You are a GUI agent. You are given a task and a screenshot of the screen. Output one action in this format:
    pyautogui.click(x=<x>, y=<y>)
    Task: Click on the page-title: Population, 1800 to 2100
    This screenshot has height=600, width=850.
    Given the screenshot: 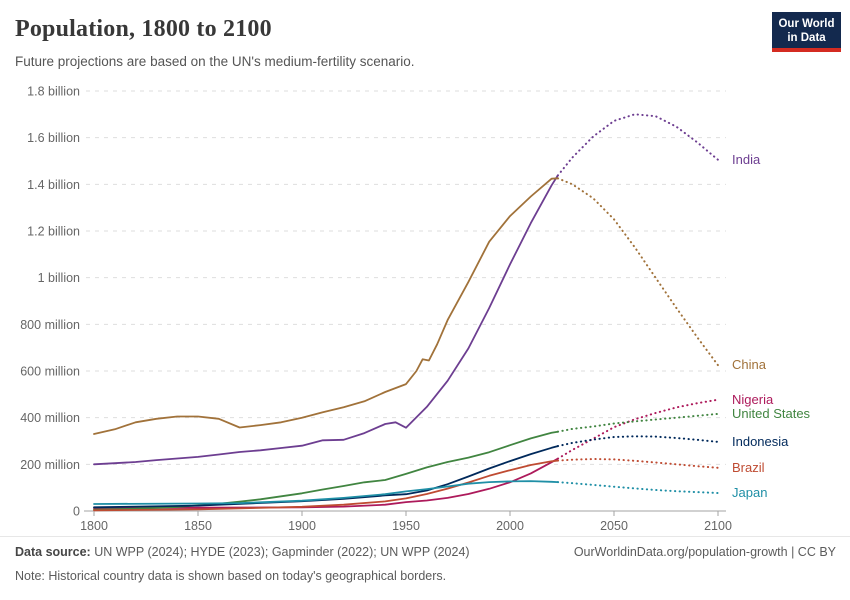 What is the action you would take?
    pyautogui.click(x=143, y=29)
    